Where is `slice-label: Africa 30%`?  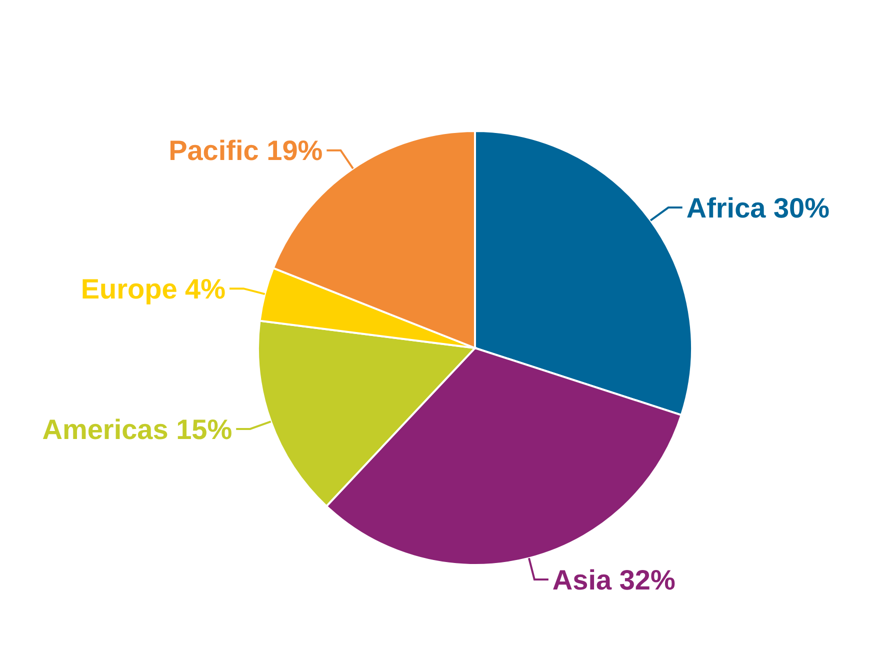
slice-label: Africa 30% is located at coordinates (758, 208).